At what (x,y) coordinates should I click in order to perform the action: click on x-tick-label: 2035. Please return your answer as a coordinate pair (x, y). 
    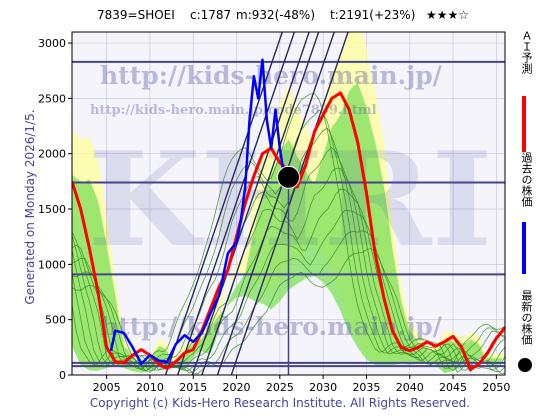
    Looking at the image, I should click on (366, 387).